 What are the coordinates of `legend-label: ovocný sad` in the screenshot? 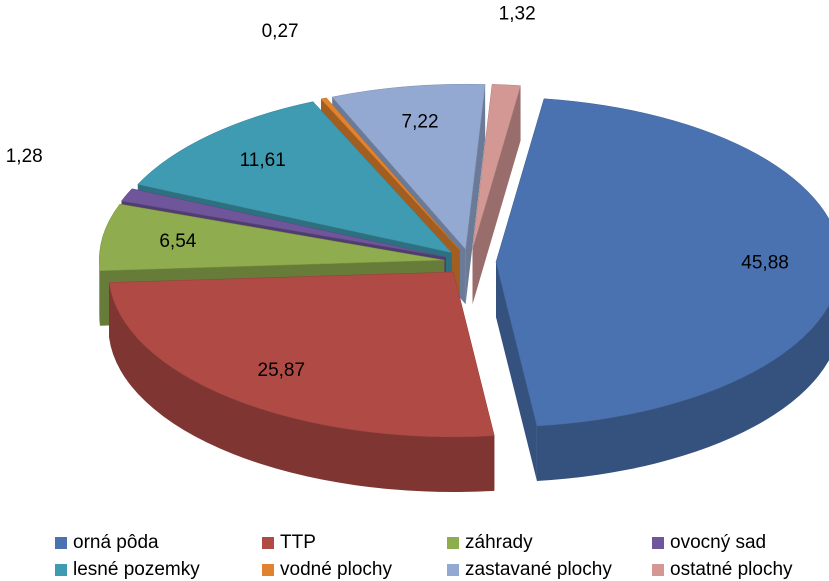 It's located at (718, 542).